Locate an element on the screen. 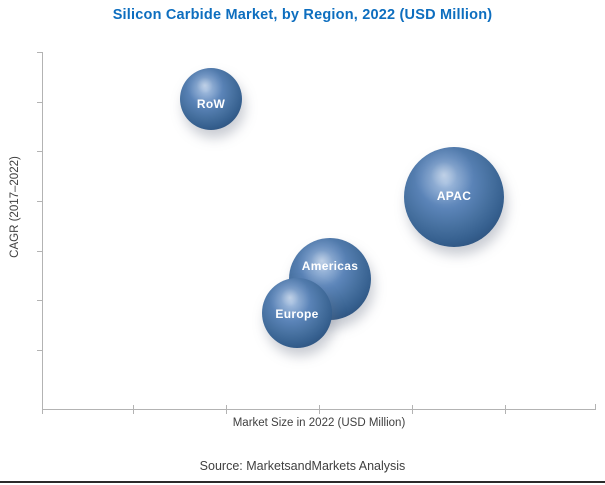 Image resolution: width=605 pixels, height=485 pixels. bubble-europe: Europe is located at coordinates (297, 313).